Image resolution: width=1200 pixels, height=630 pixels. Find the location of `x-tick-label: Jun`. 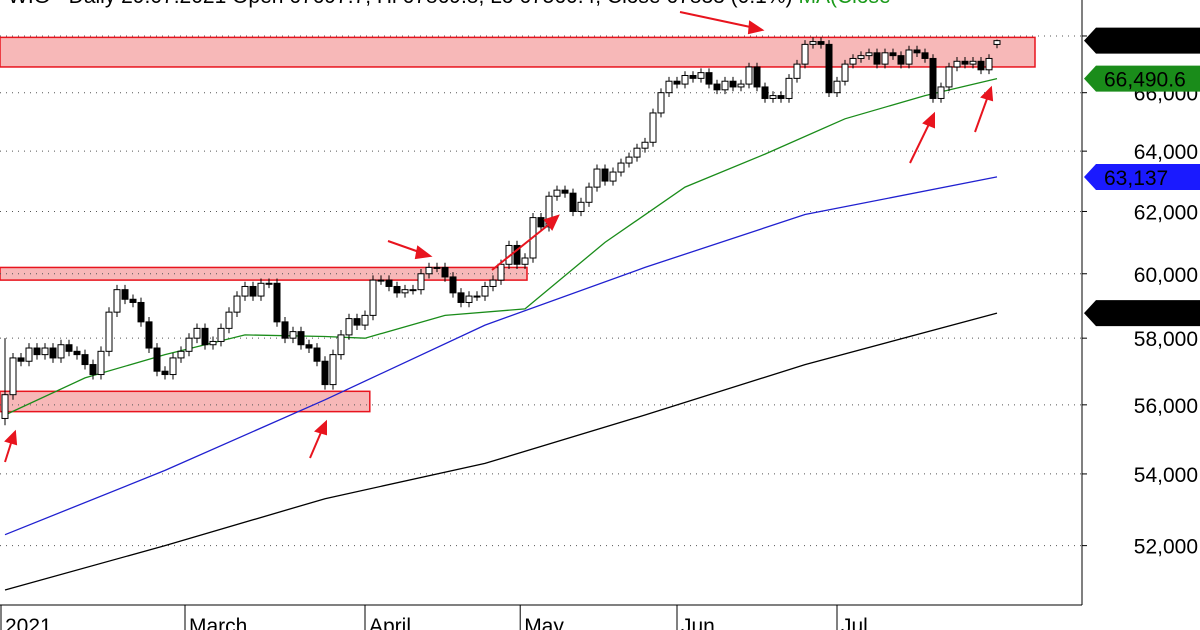

x-tick-label: Jun is located at coordinates (698, 622).